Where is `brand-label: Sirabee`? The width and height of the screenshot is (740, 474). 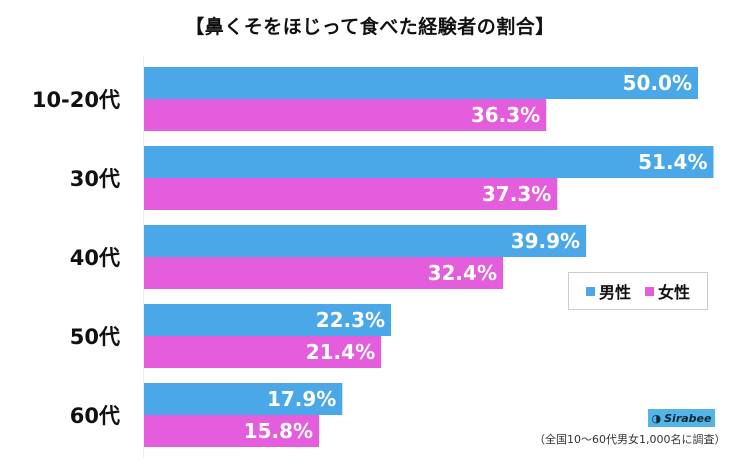
brand-label: Sirabee is located at coordinates (688, 418).